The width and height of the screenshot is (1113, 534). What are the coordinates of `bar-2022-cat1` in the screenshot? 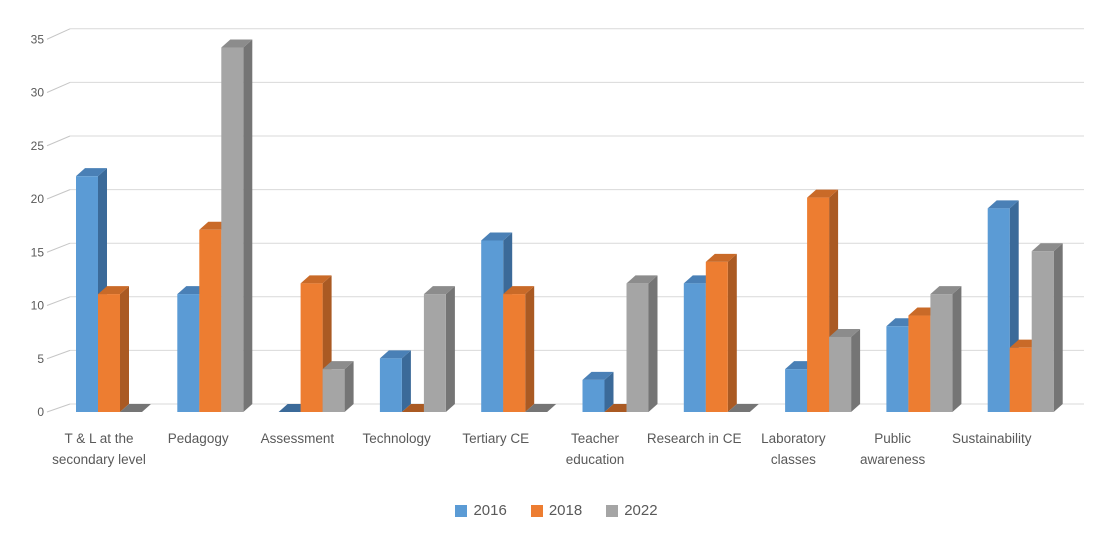 It's located at (232, 230).